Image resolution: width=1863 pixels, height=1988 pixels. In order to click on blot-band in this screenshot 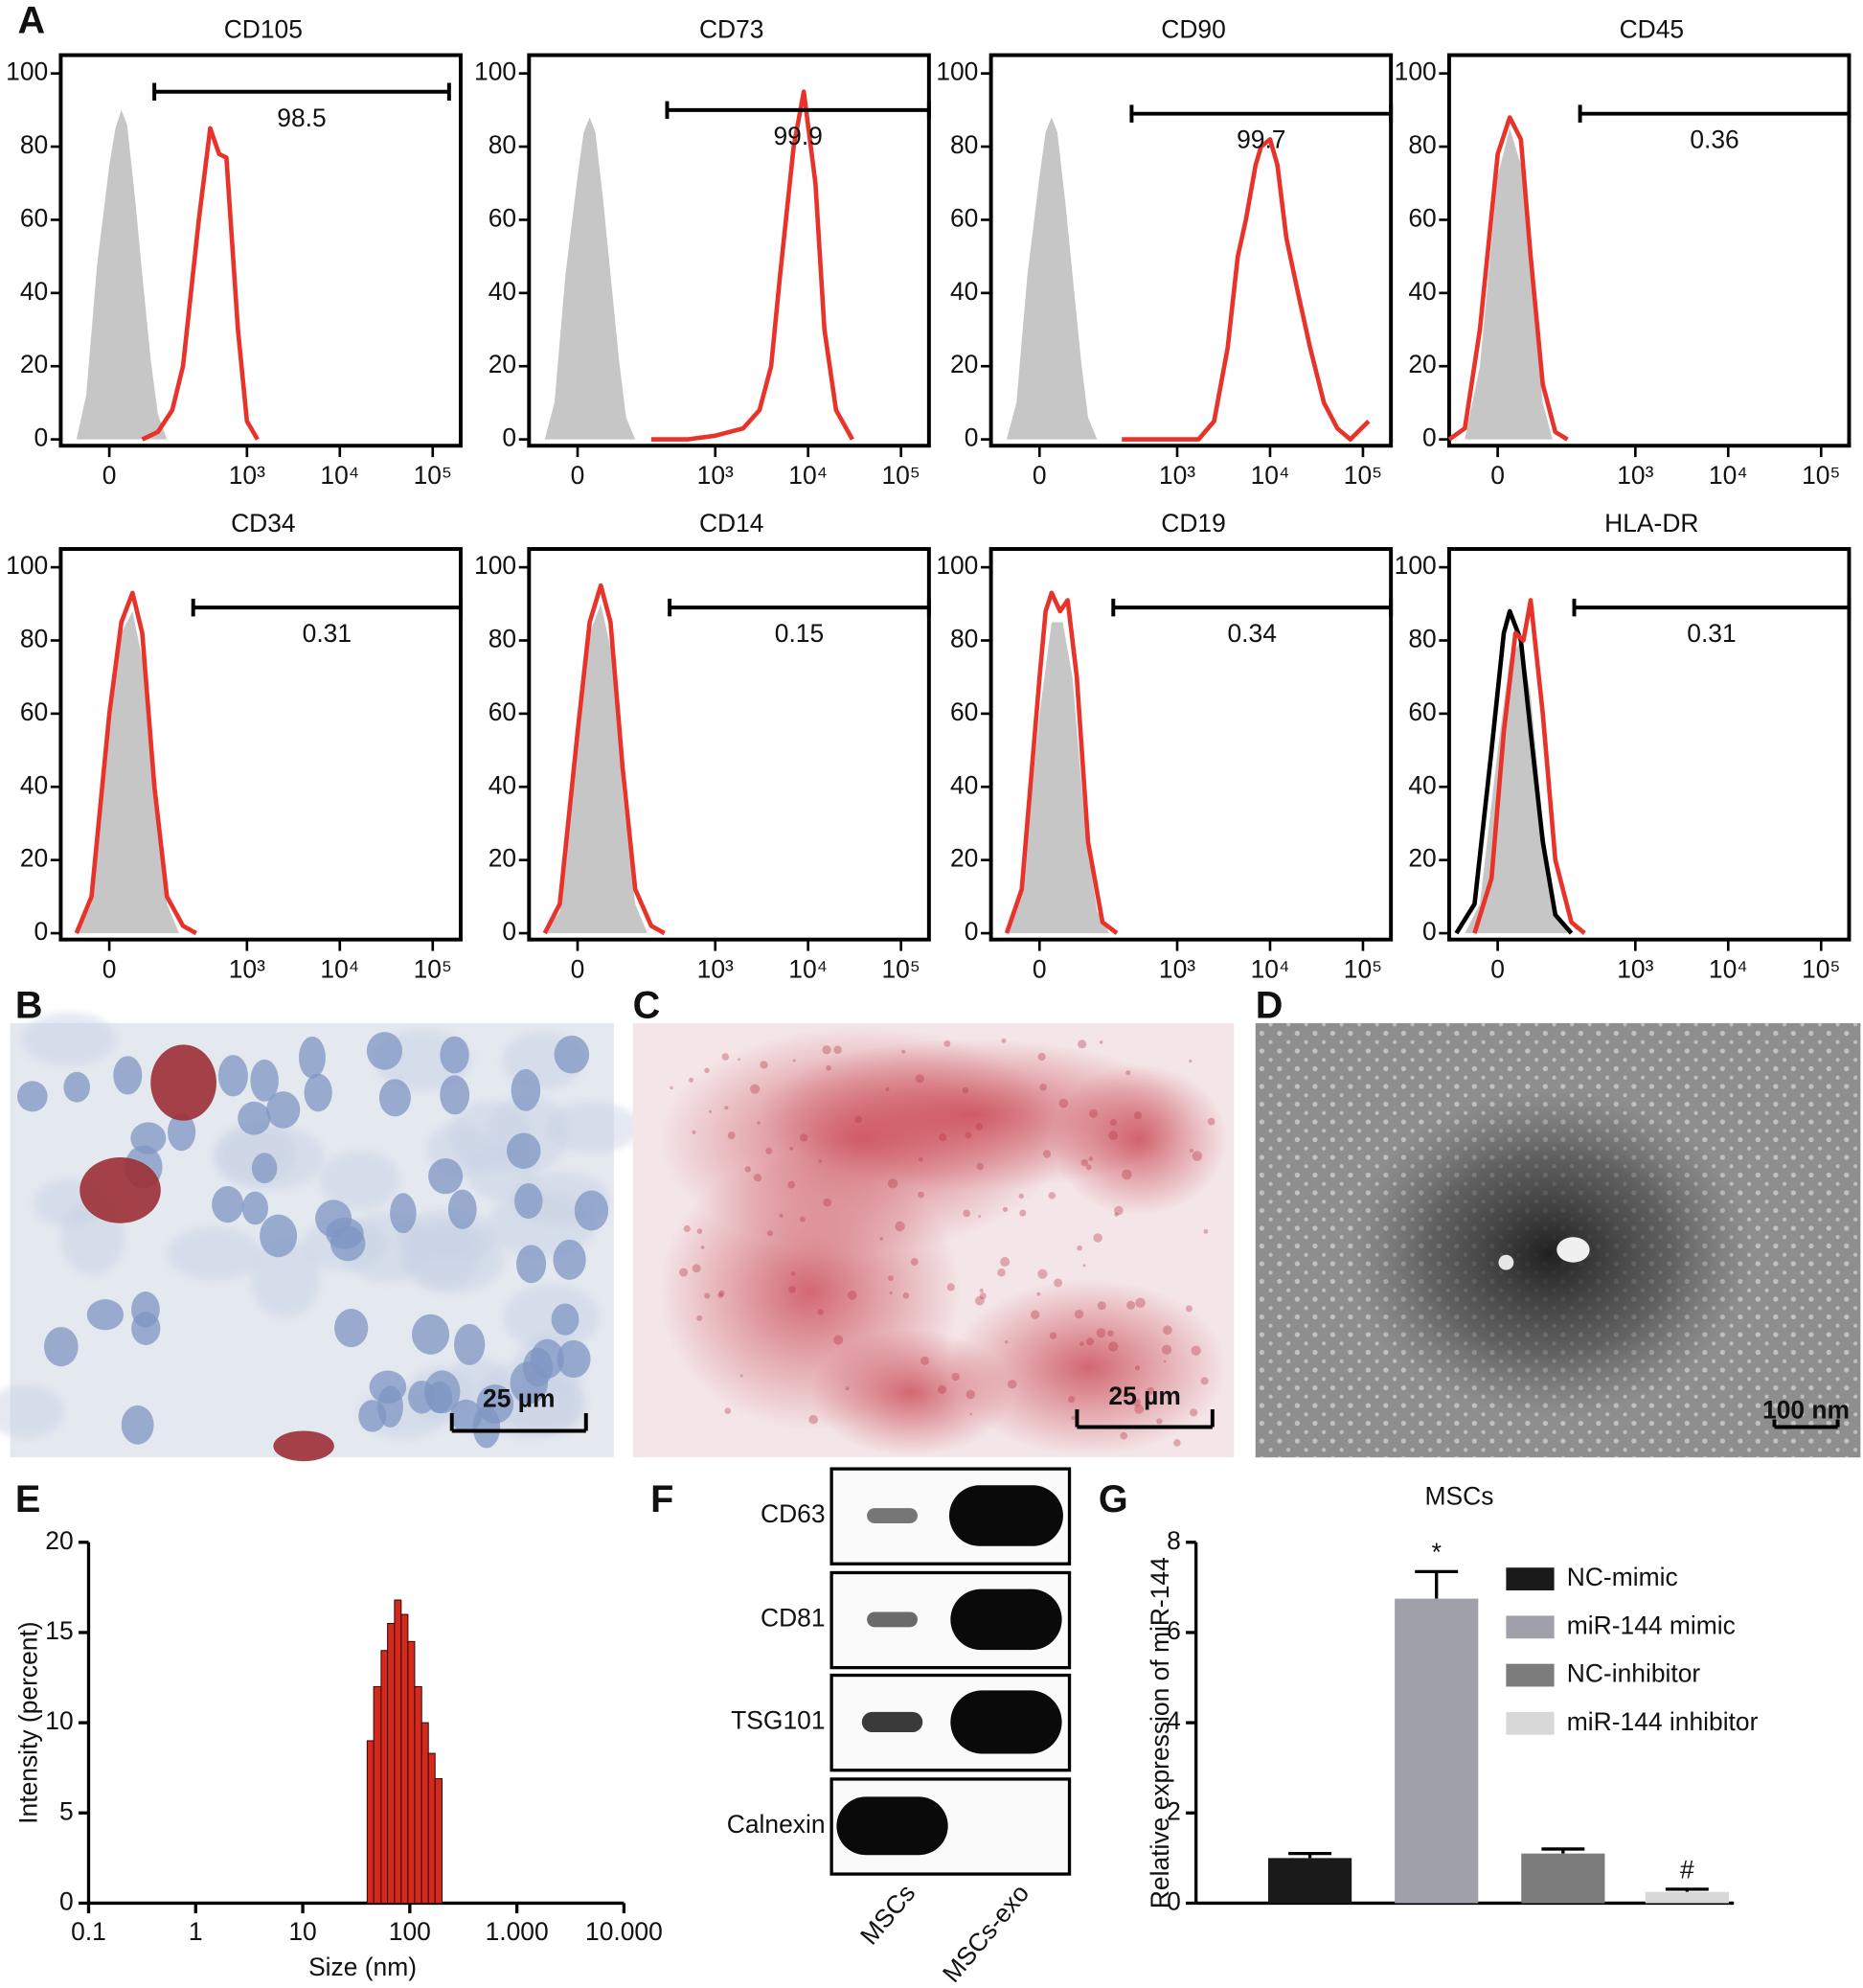, I will do `click(892, 1826)`.